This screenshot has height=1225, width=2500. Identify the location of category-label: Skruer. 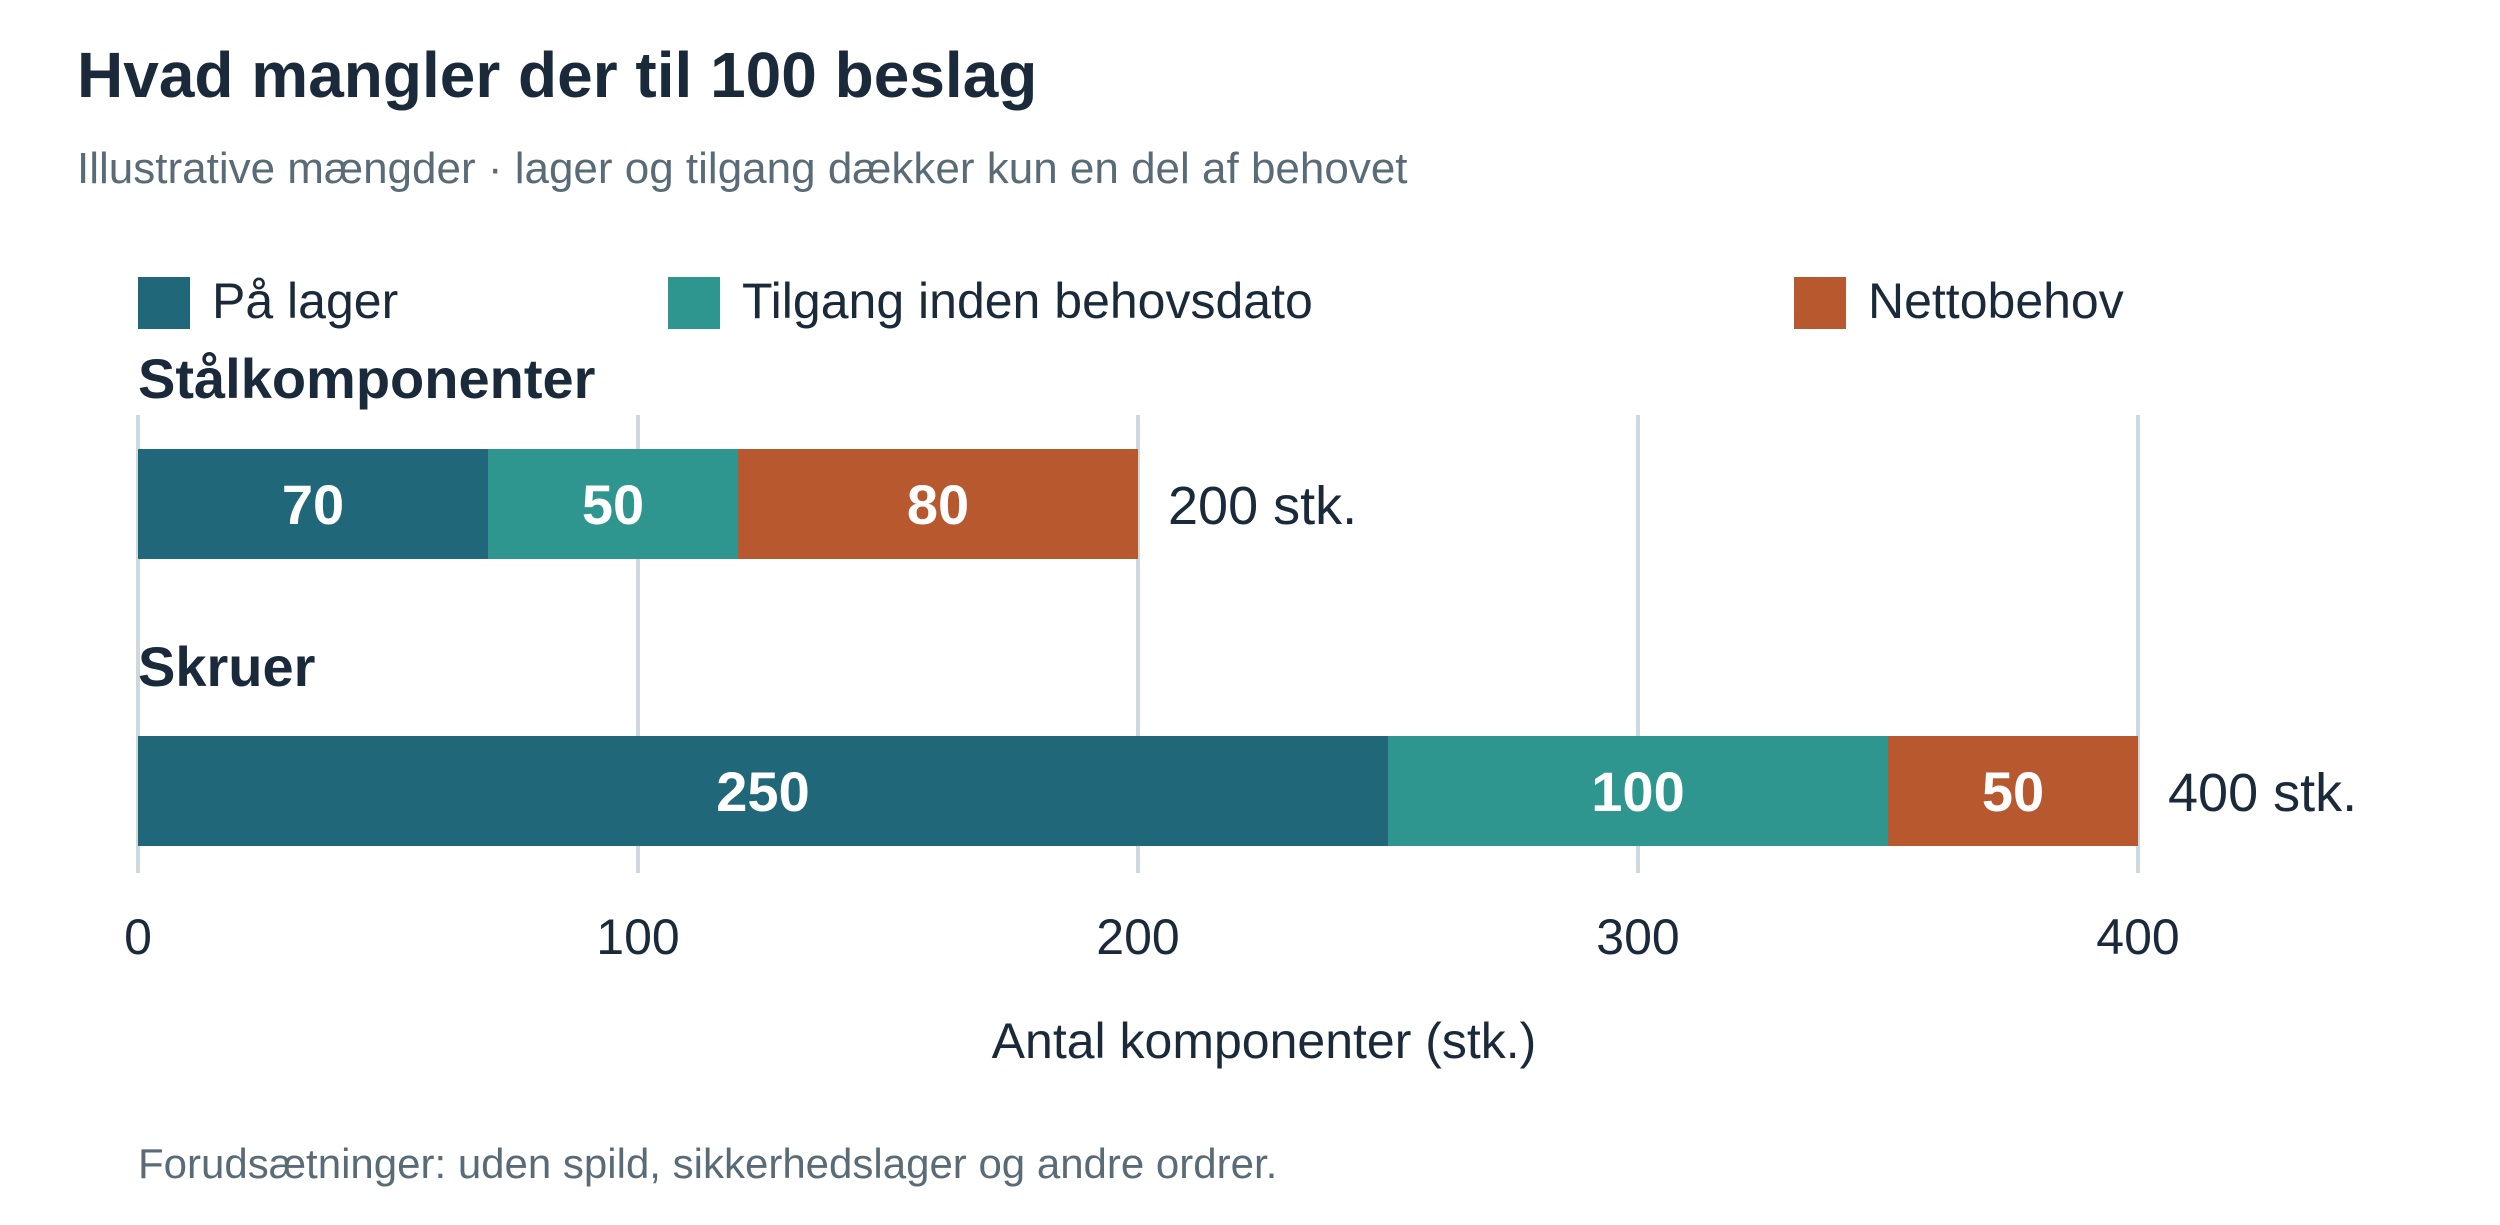
(226, 666).